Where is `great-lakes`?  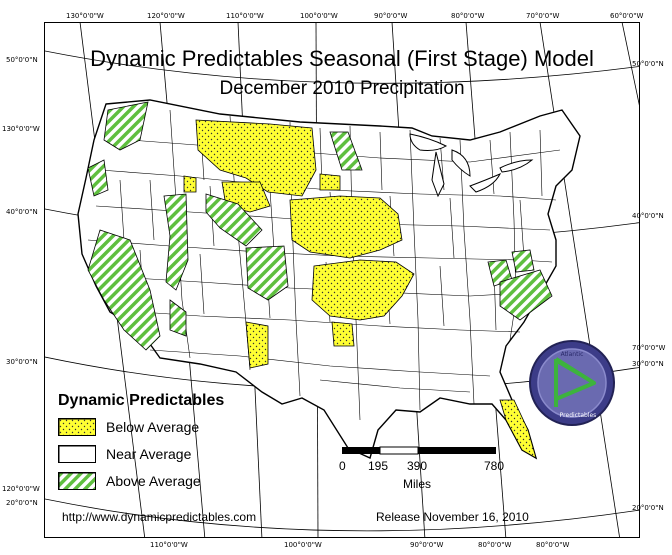 great-lakes is located at coordinates (471, 165).